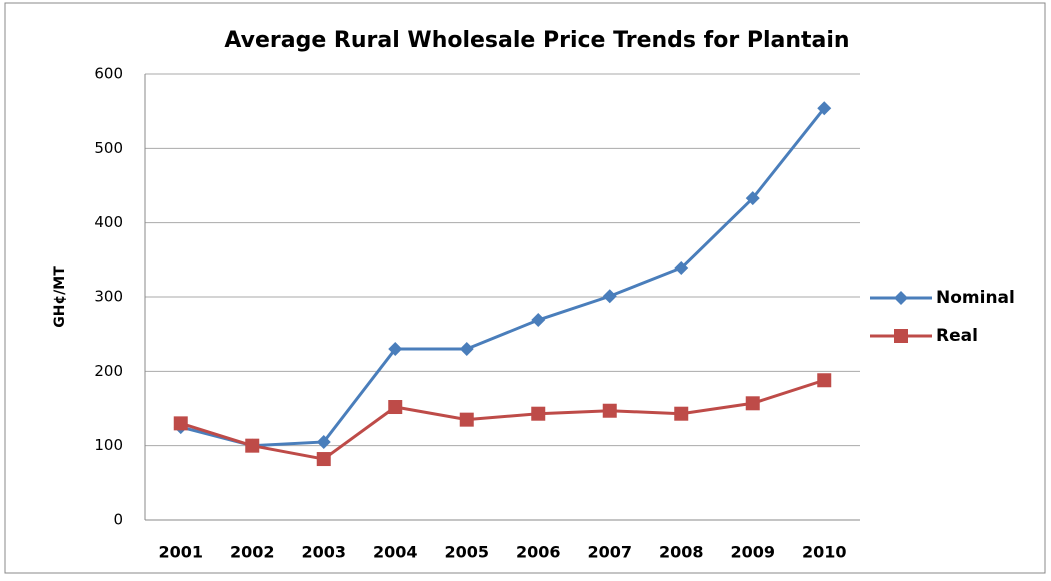  What do you see at coordinates (180, 552) in the screenshot?
I see `x-tick-label: 2001` at bounding box center [180, 552].